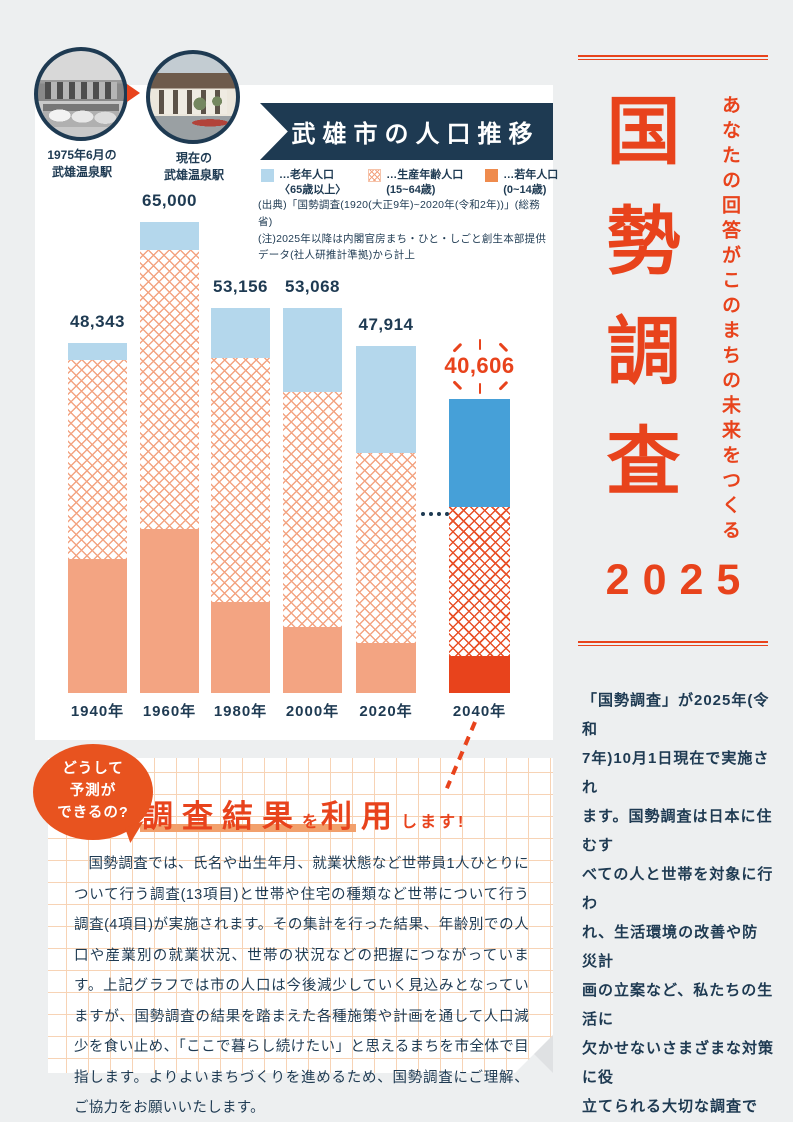 The width and height of the screenshot is (793, 1122). I want to click on bar-2000年, so click(312, 500).